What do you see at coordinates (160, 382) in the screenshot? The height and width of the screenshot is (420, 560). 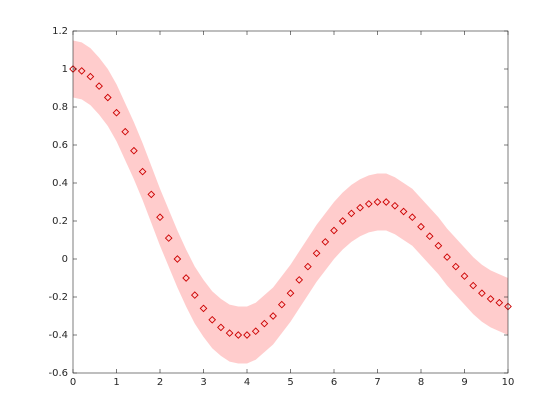 I see `x-tick-label: 2` at bounding box center [160, 382].